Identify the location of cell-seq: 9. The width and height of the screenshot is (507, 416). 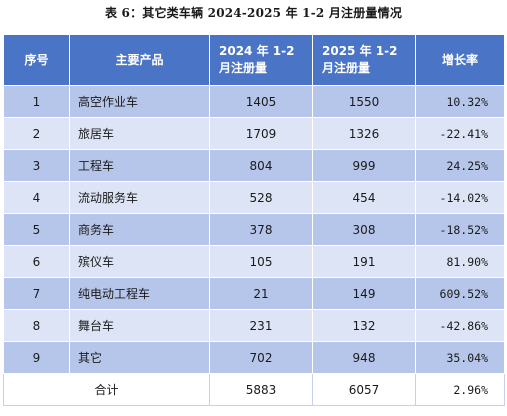
(36, 357).